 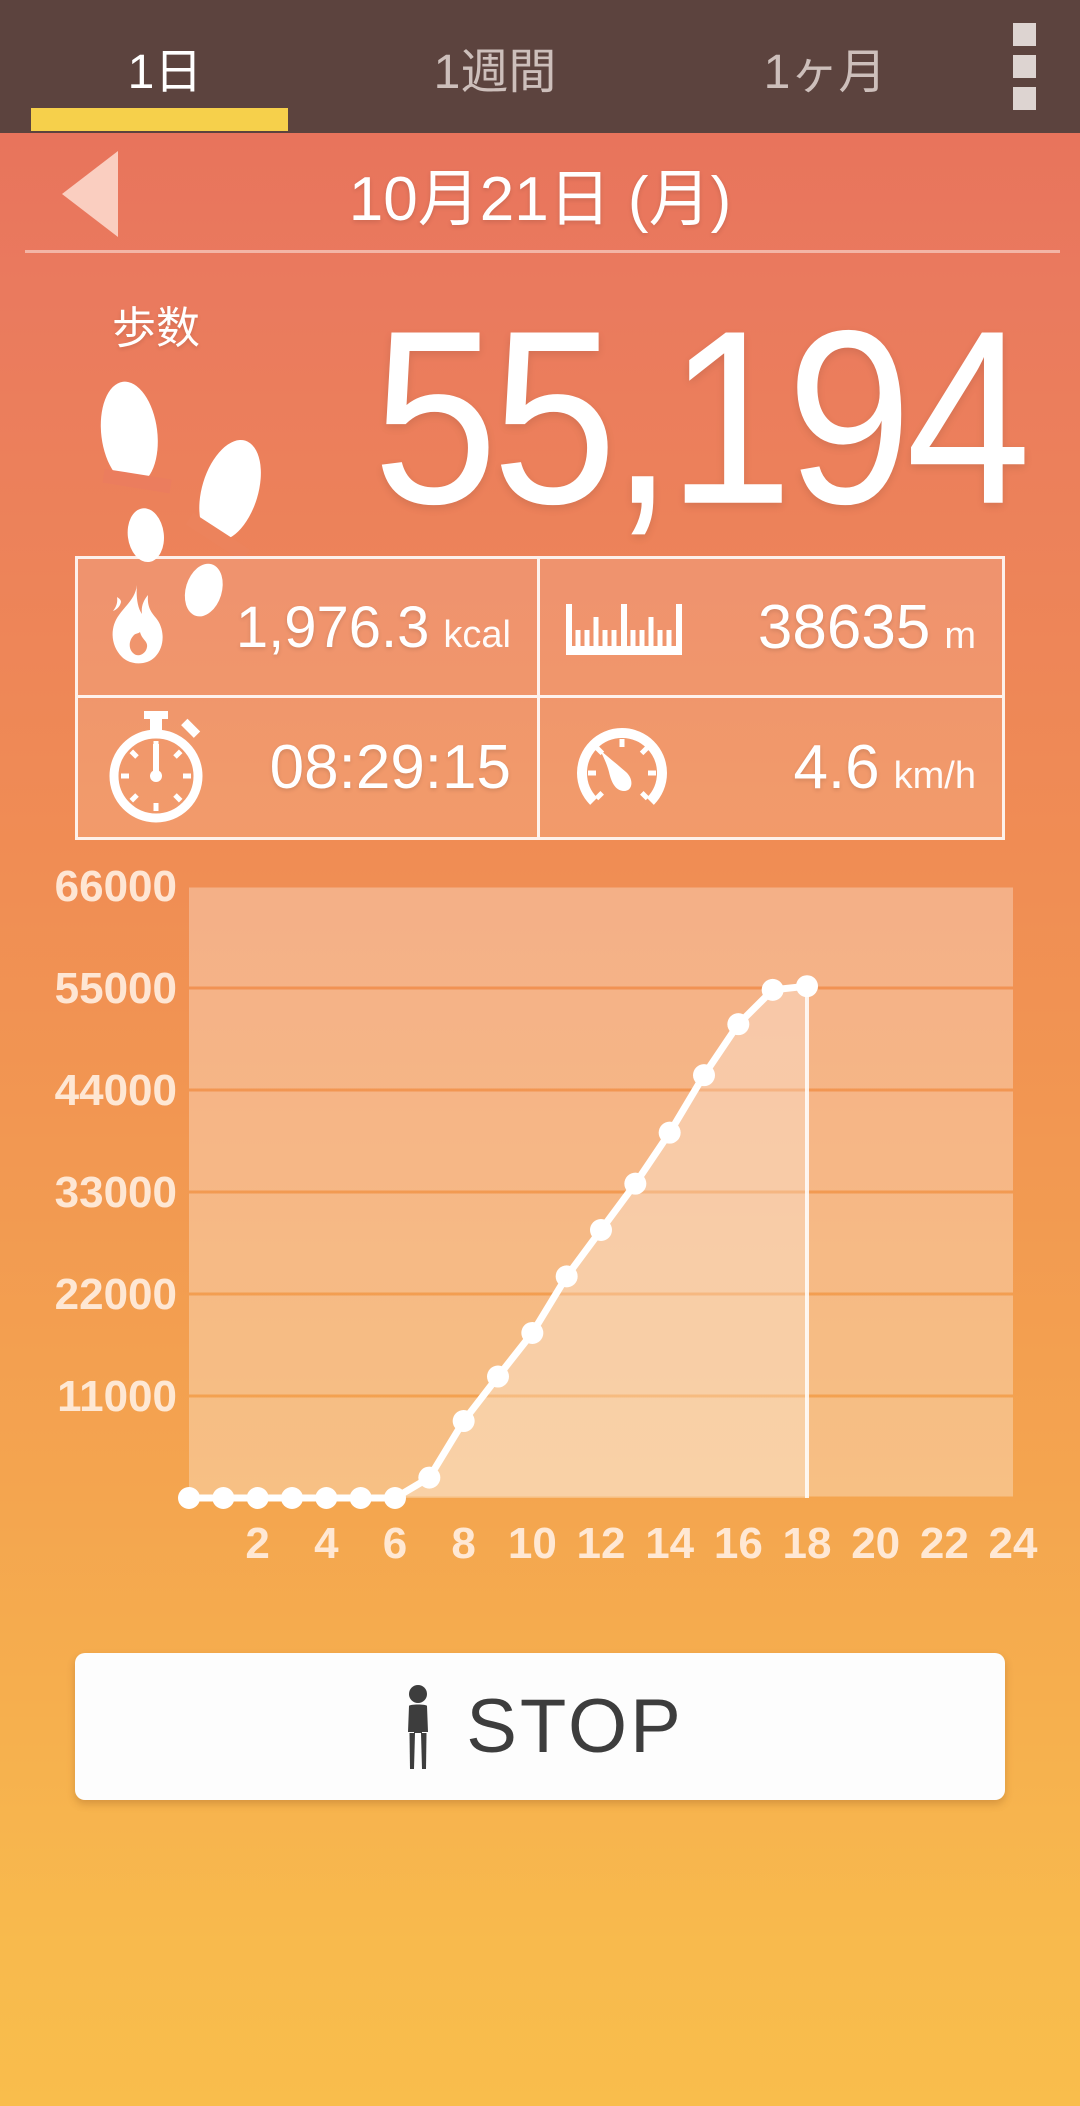 I want to click on svg-text: 22, so click(x=944, y=1543).